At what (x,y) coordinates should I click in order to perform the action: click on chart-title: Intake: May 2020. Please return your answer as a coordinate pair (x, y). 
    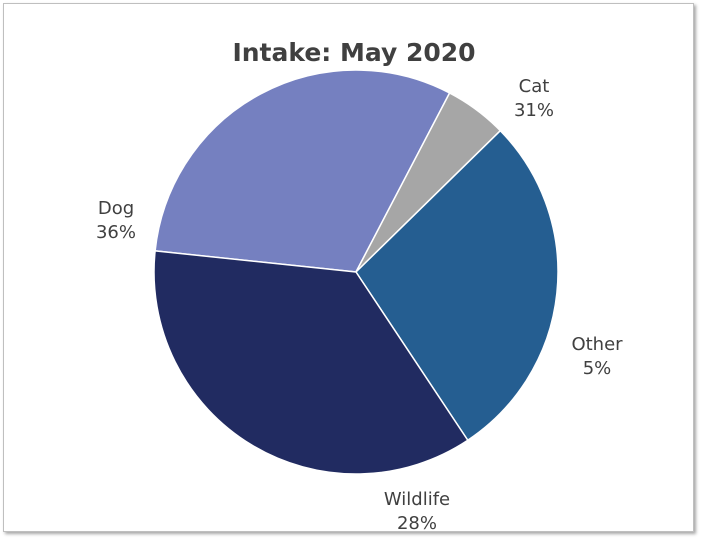
    Looking at the image, I should click on (353, 52).